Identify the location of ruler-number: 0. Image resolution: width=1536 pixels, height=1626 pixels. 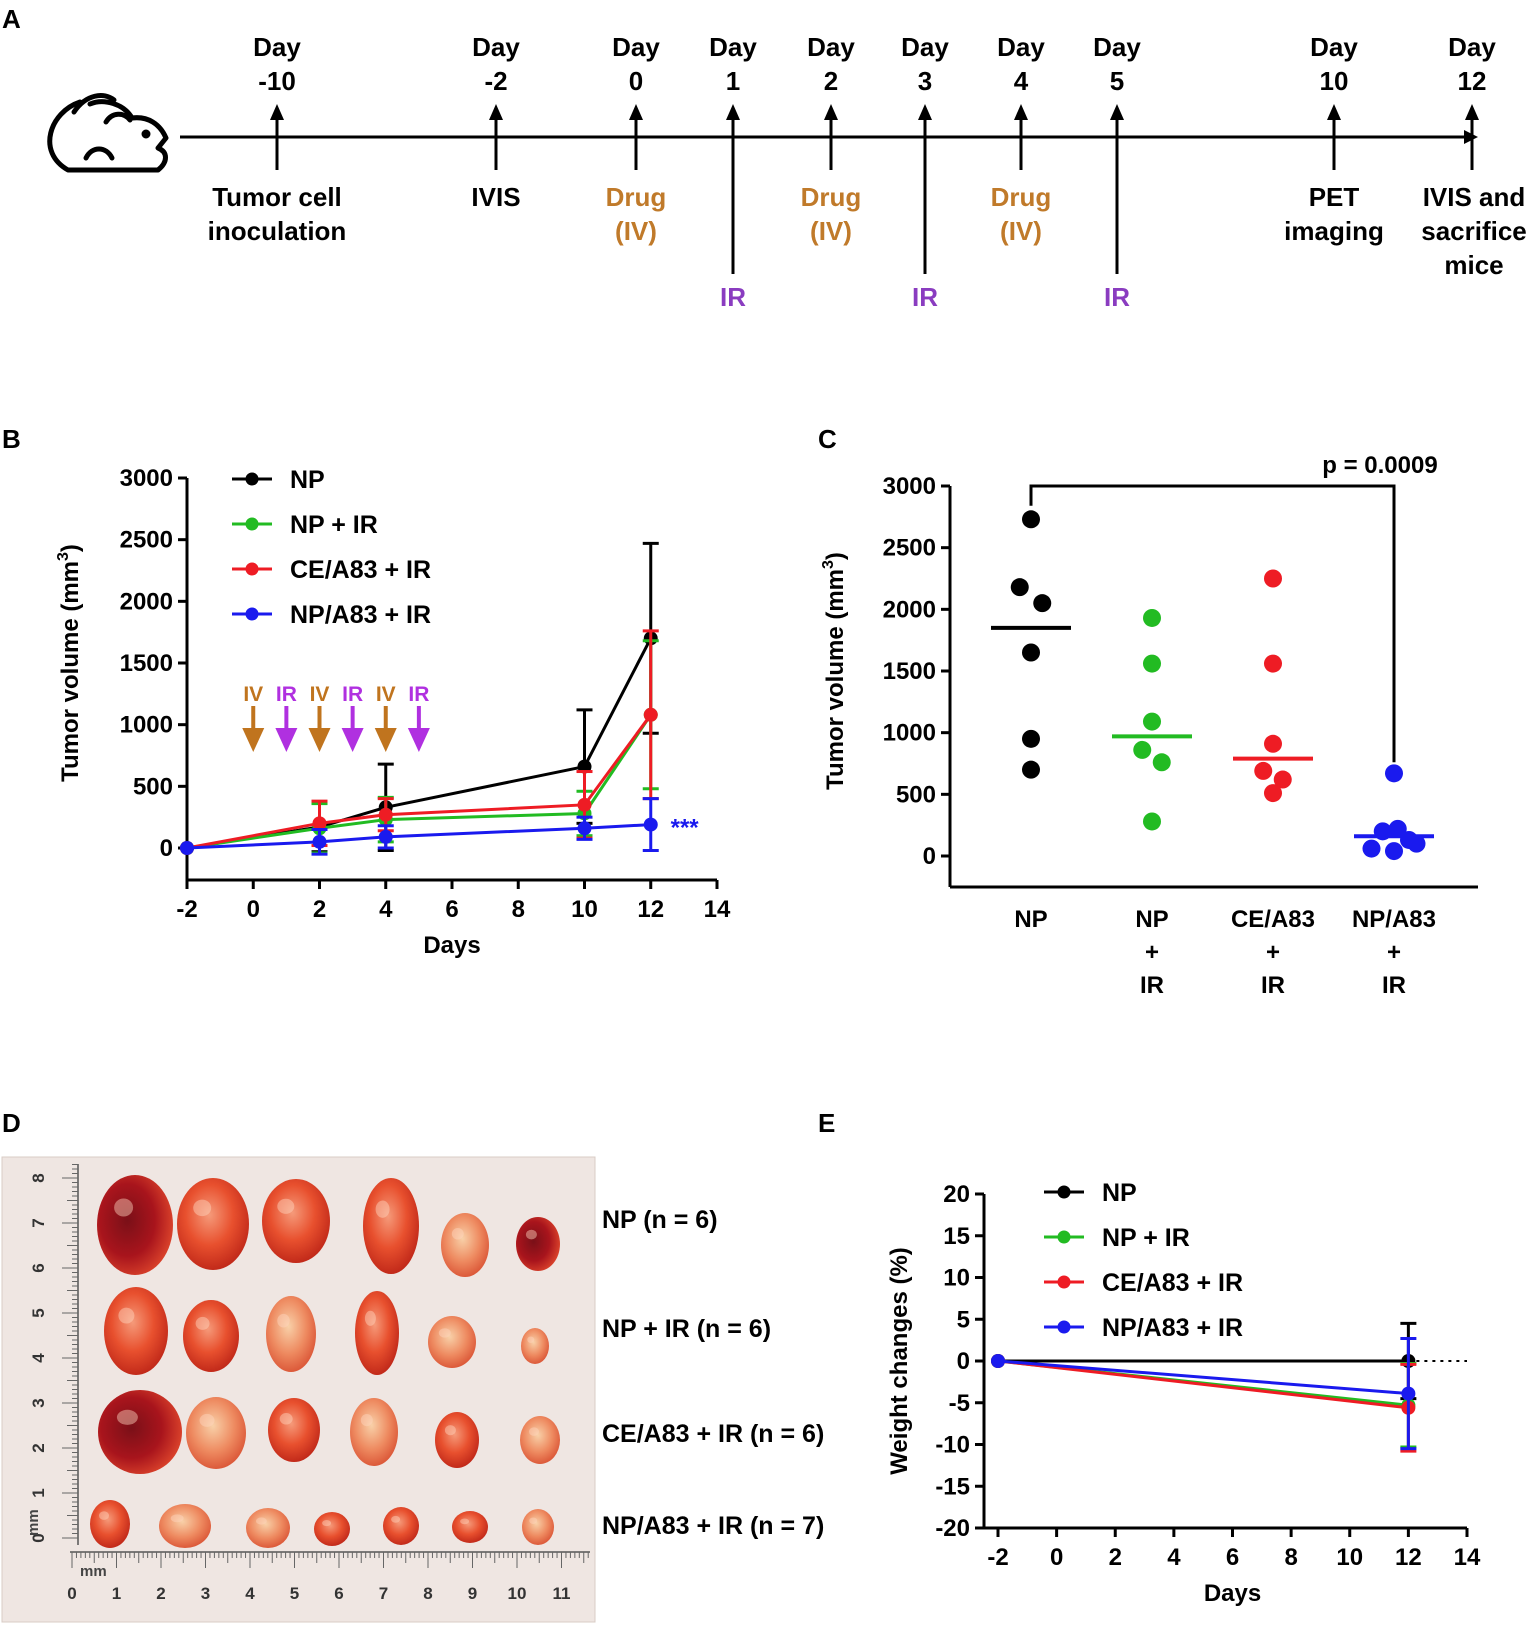
(71, 1593).